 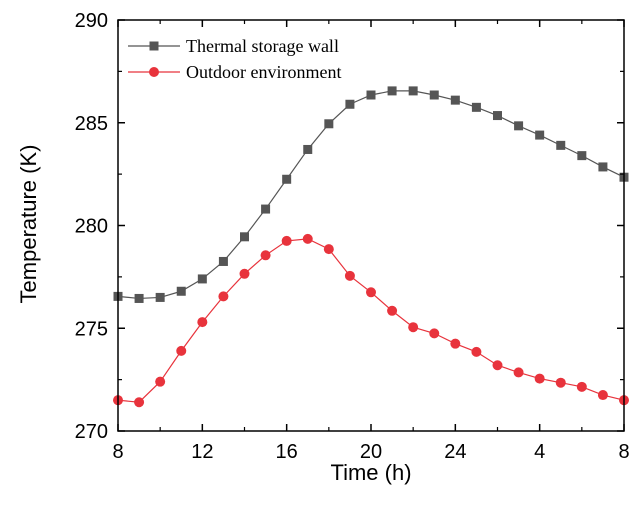 I want to click on legend-entry: Outdoor environment, so click(x=234, y=72).